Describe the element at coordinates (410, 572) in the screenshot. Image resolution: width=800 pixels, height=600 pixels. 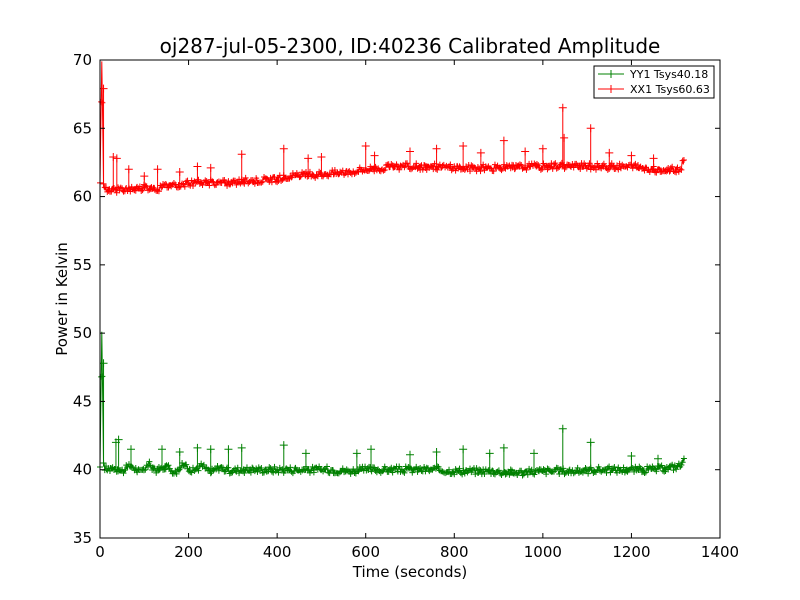
I see `x-axis-label: Time (seconds)` at that location.